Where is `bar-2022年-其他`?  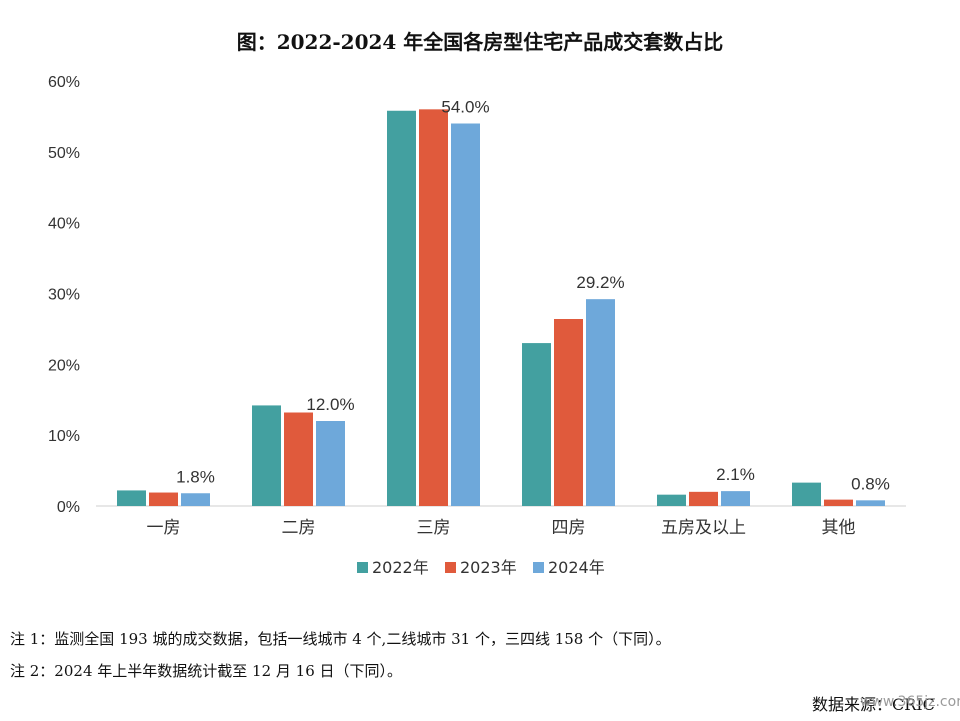
bar-2022年-其他 is located at coordinates (806, 494).